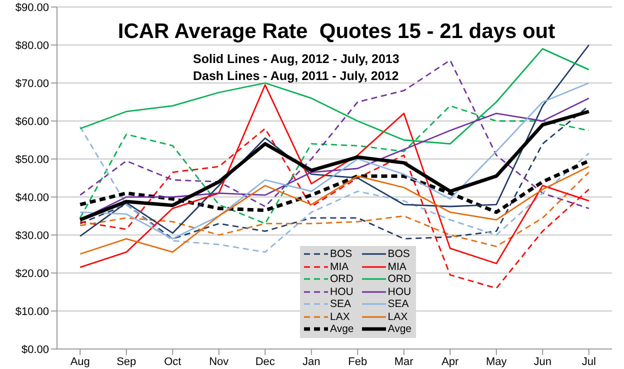 The width and height of the screenshot is (624, 369). Describe the element at coordinates (32, 274) in the screenshot. I see `y-tick-label: $20.00` at that location.